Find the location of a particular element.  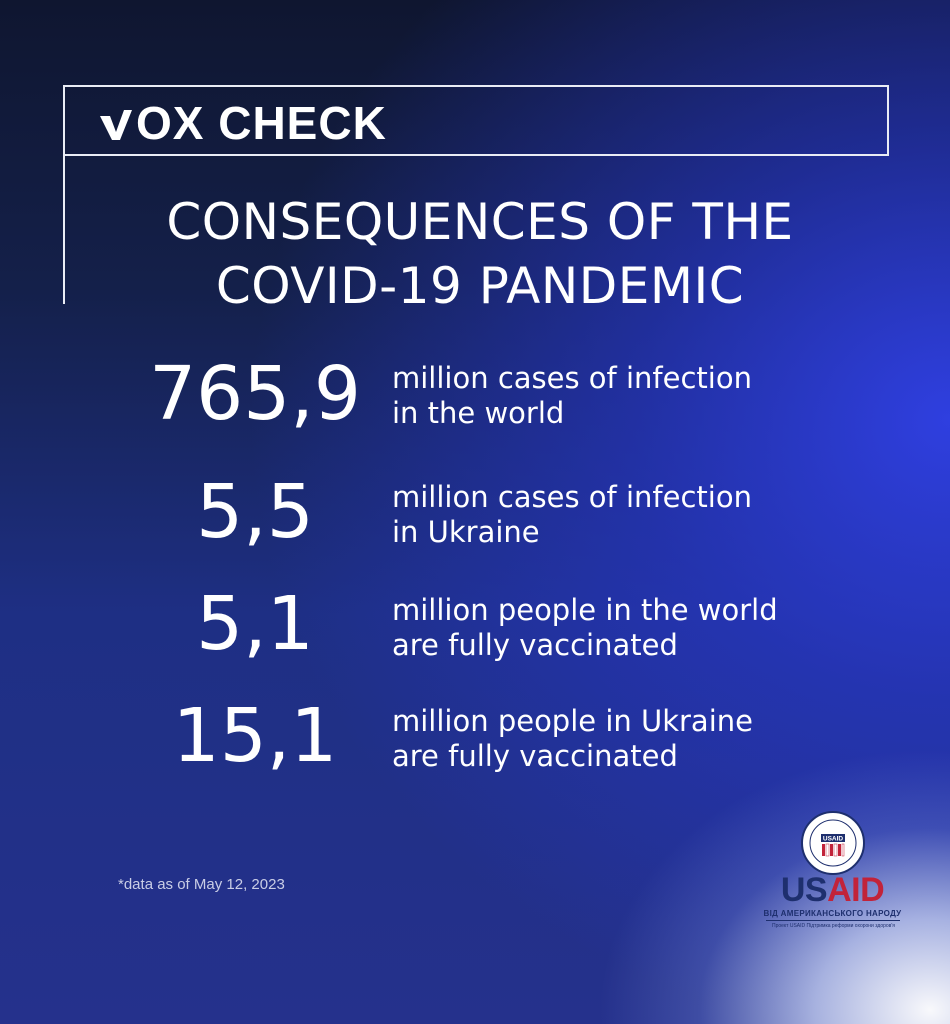

header-frame-side is located at coordinates (64, 229).